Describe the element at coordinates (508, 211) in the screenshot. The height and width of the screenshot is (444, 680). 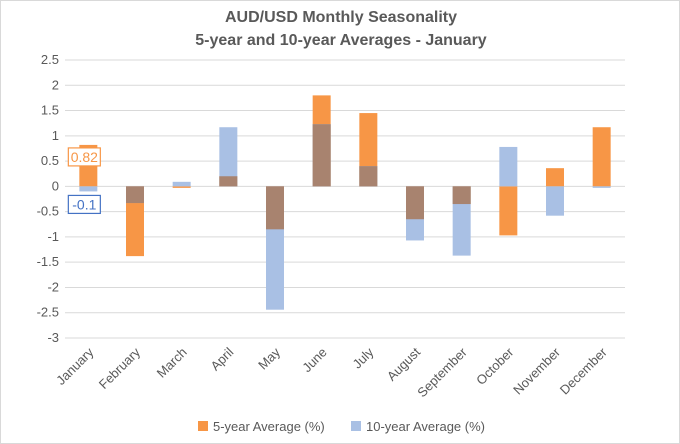
I see `bar-5yr-october` at that location.